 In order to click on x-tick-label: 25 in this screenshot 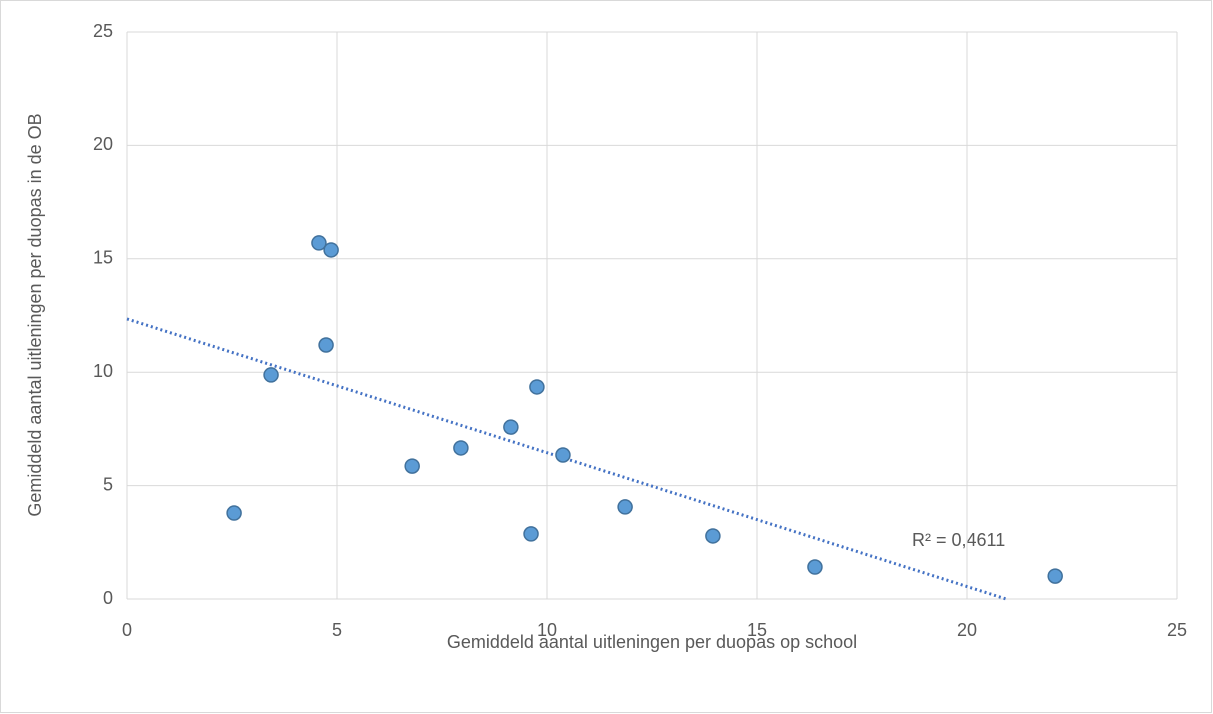, I will do `click(1177, 630)`.